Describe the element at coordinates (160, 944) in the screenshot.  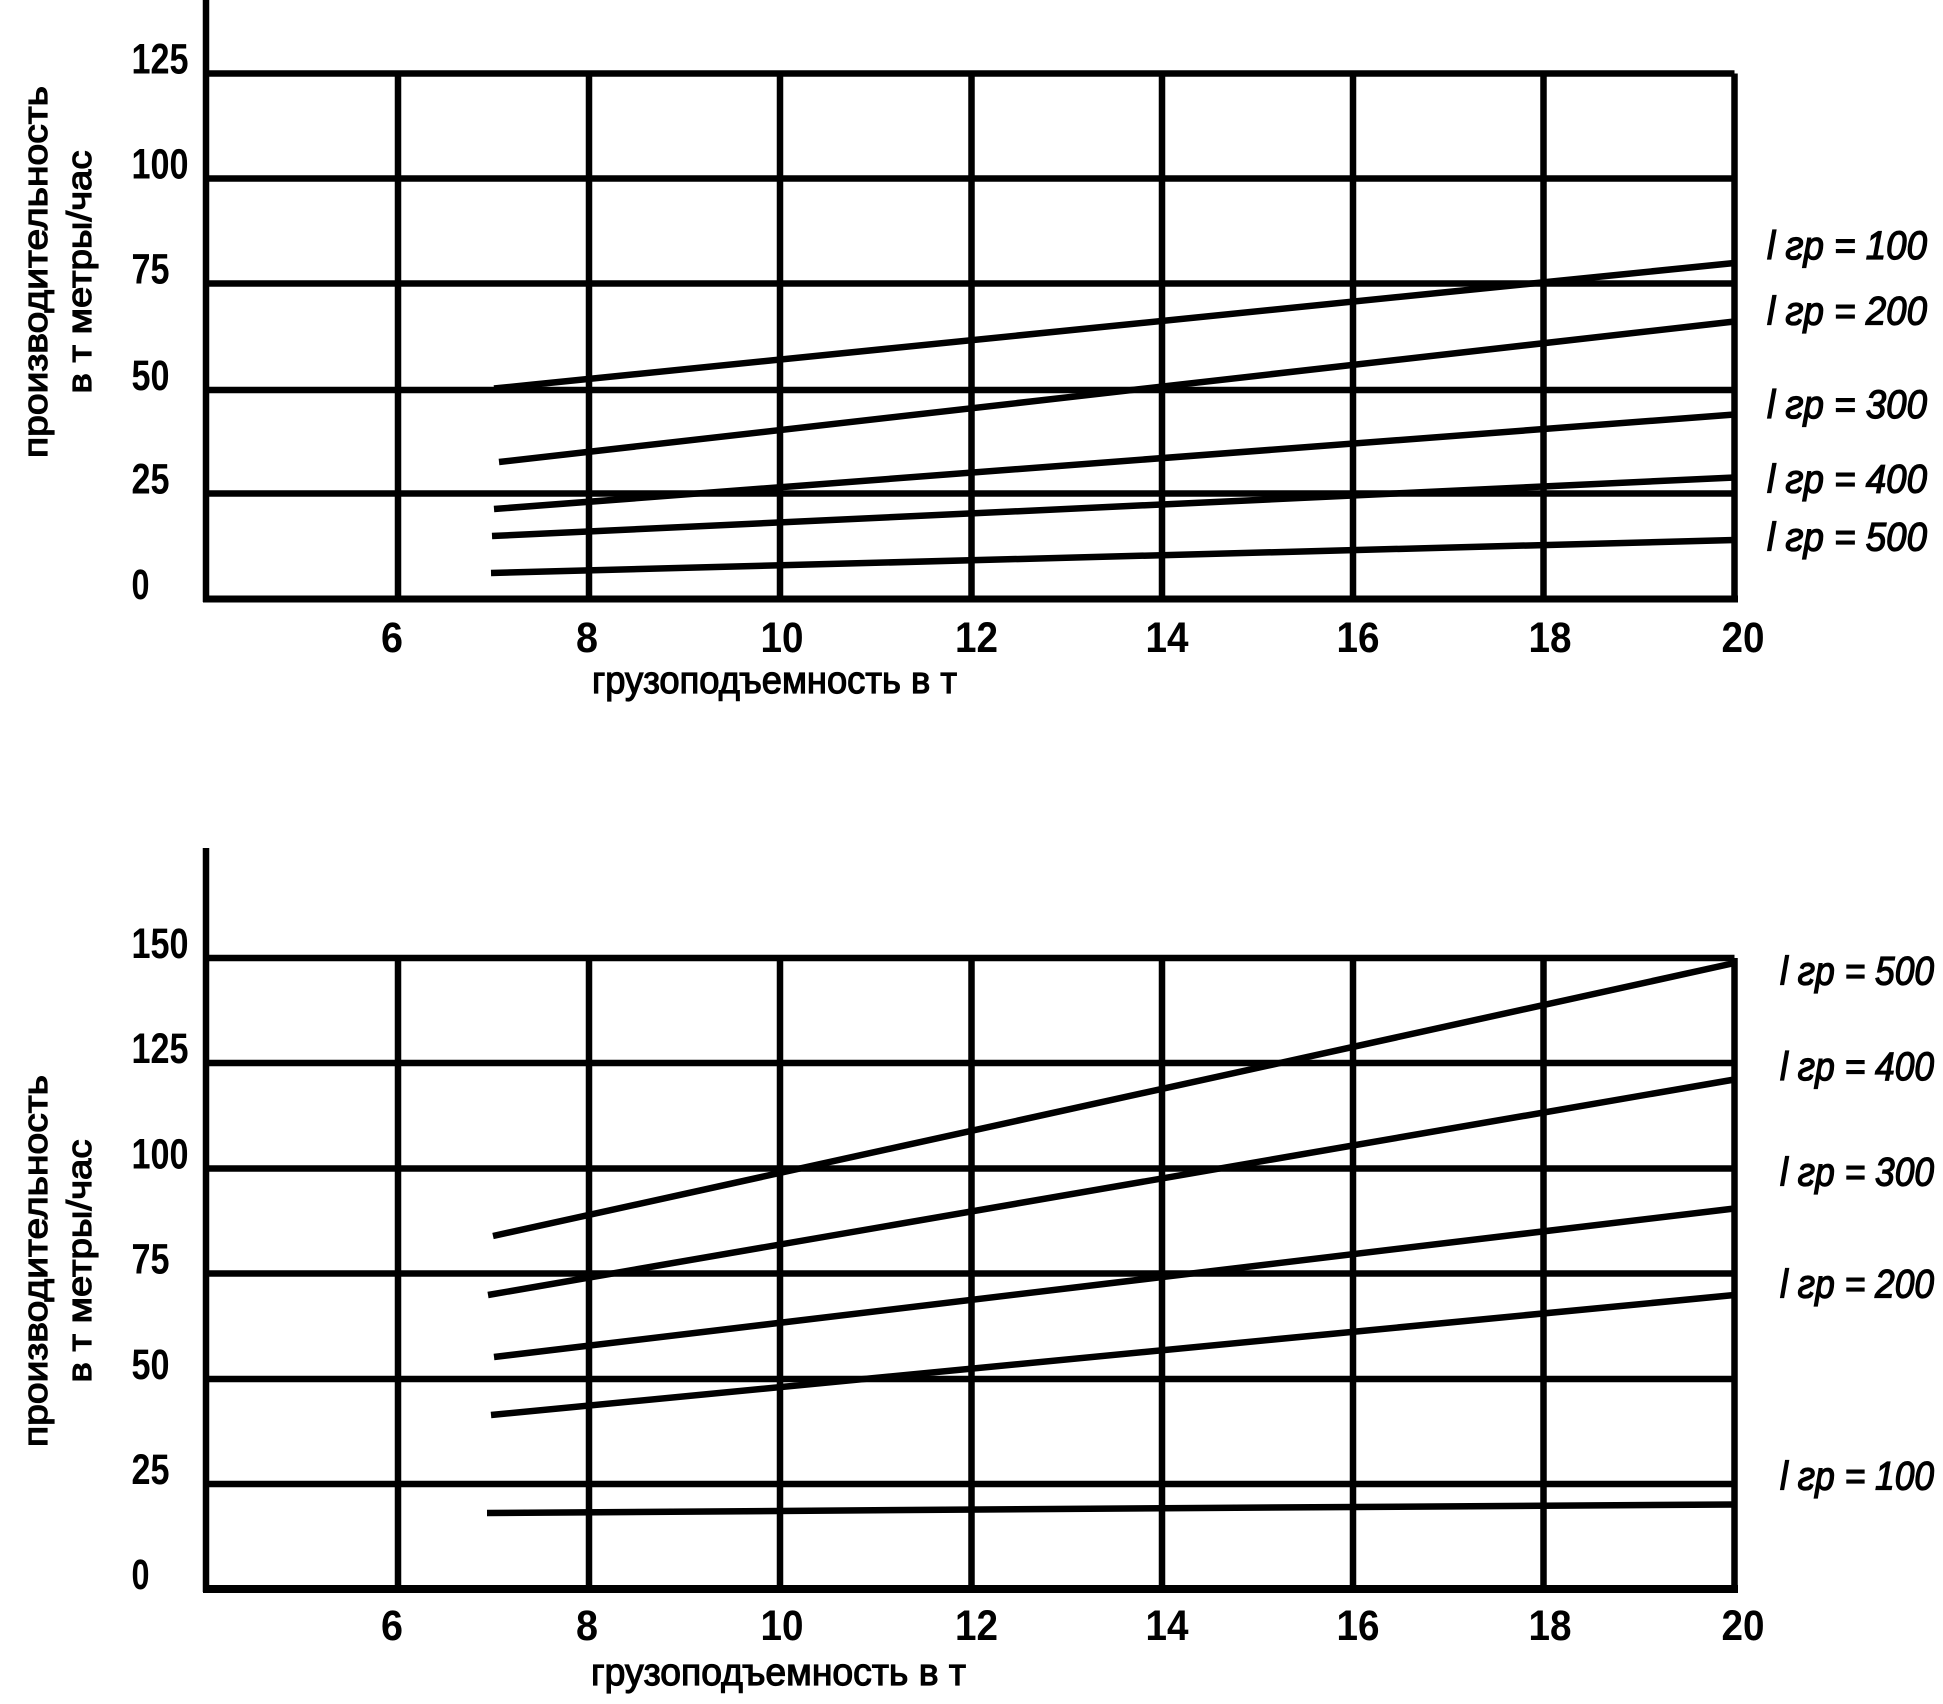
I see `svg-text: 150` at that location.